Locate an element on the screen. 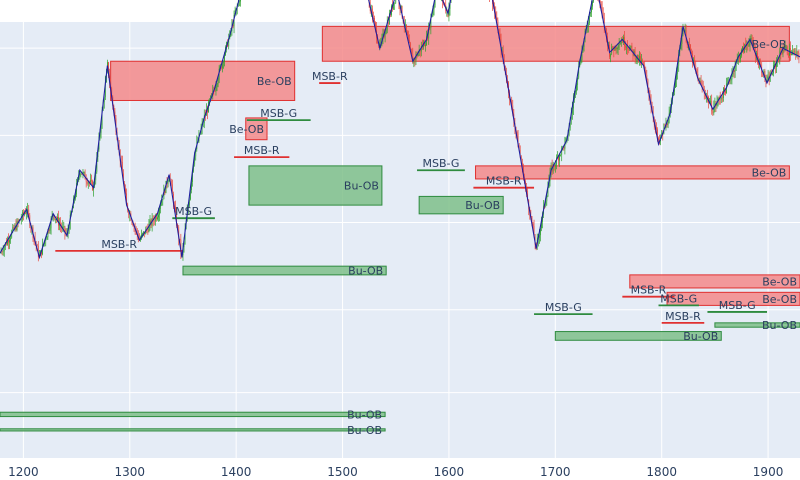 Image resolution: width=800 pixels, height=480 pixels. x-axis-ticks: 1200 1300 1400 1500 1600 1700 1800 1900 is located at coordinates (395, 472).